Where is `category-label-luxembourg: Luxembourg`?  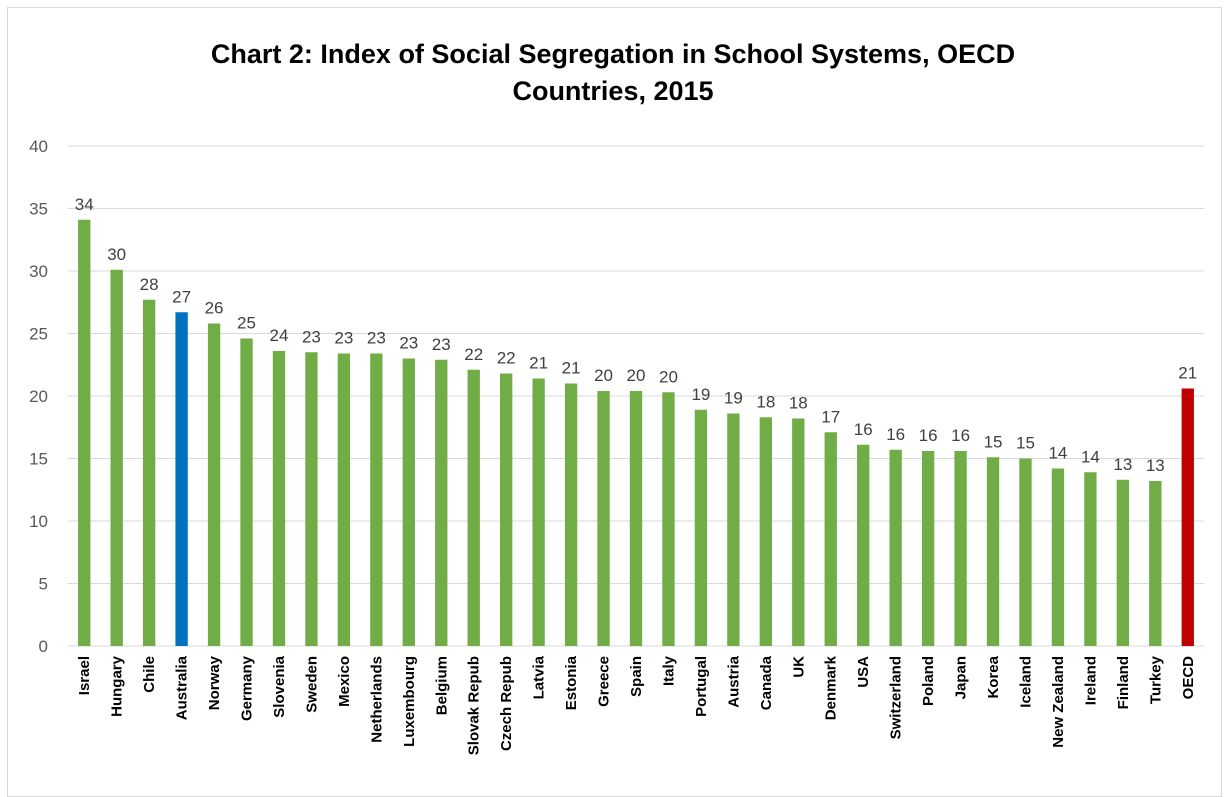
category-label-luxembourg: Luxembourg is located at coordinates (409, 701).